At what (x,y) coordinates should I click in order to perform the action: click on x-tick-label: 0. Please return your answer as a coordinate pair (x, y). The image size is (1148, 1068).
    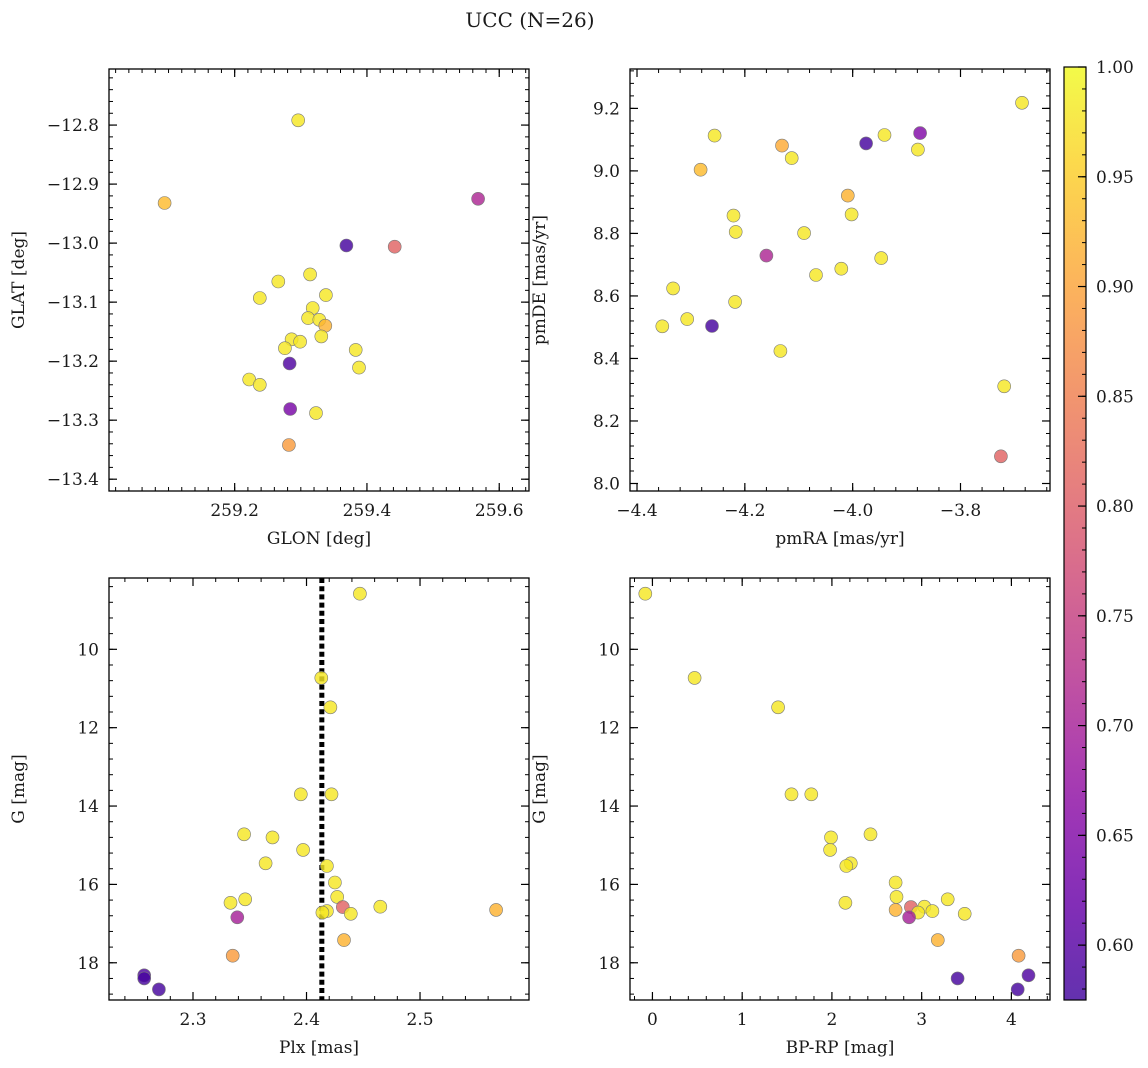
    Looking at the image, I should click on (652, 1020).